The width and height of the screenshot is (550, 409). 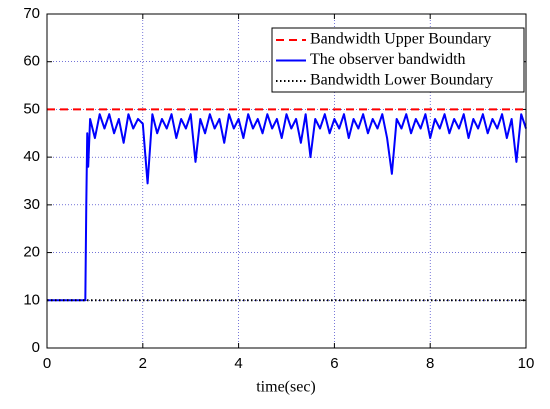 What do you see at coordinates (31, 252) in the screenshot?
I see `y-tick-label: 20` at bounding box center [31, 252].